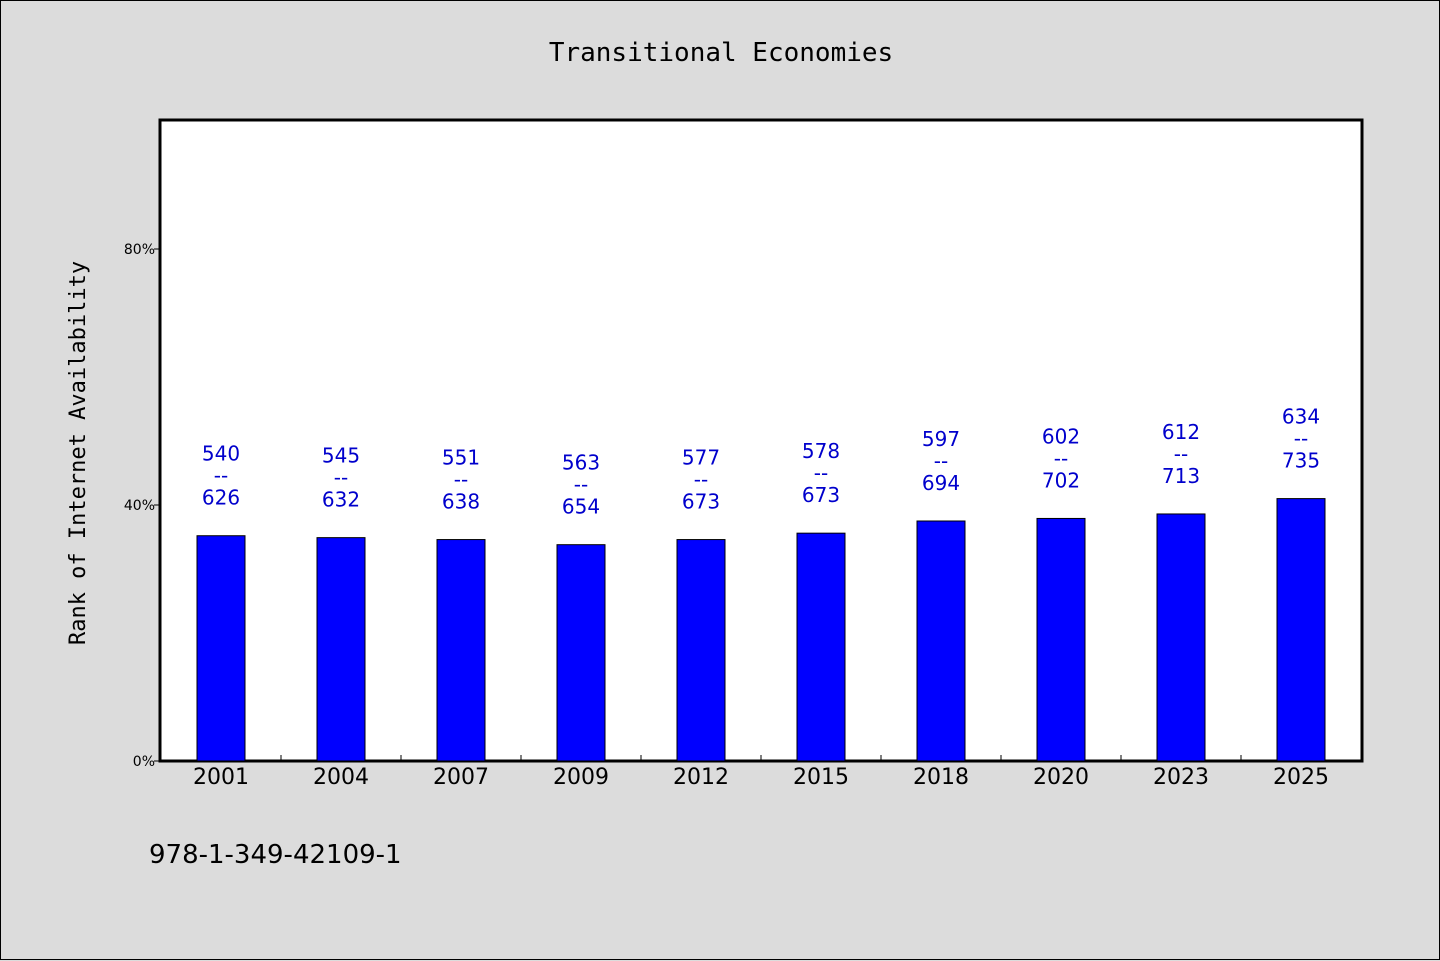 The width and height of the screenshot is (1440, 961). What do you see at coordinates (581, 653) in the screenshot?
I see `bar-2009` at bounding box center [581, 653].